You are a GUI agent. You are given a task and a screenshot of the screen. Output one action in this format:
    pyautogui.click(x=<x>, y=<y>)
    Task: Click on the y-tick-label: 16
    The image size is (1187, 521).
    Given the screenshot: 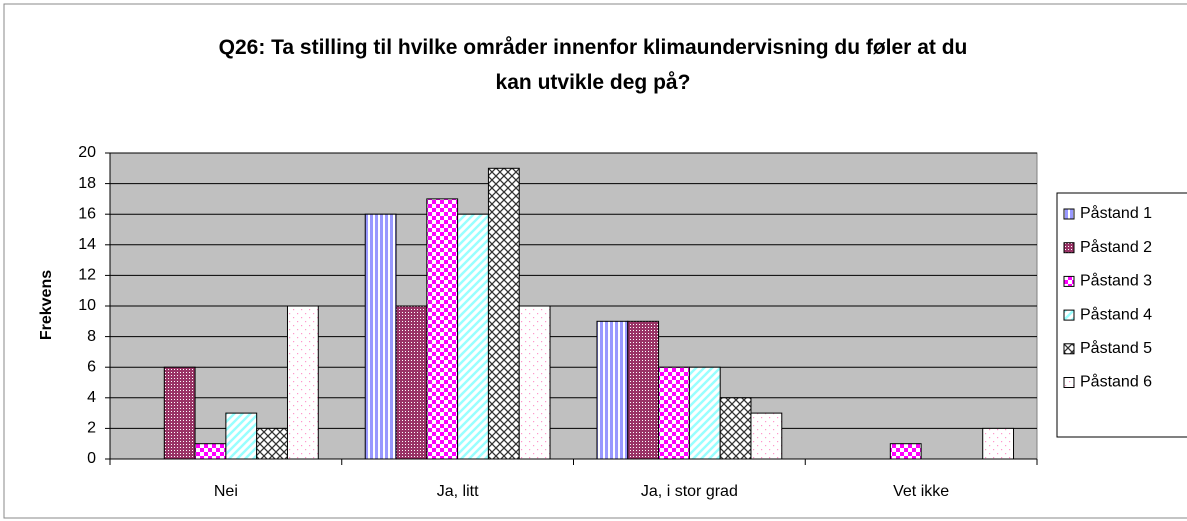 What is the action you would take?
    pyautogui.click(x=87, y=213)
    